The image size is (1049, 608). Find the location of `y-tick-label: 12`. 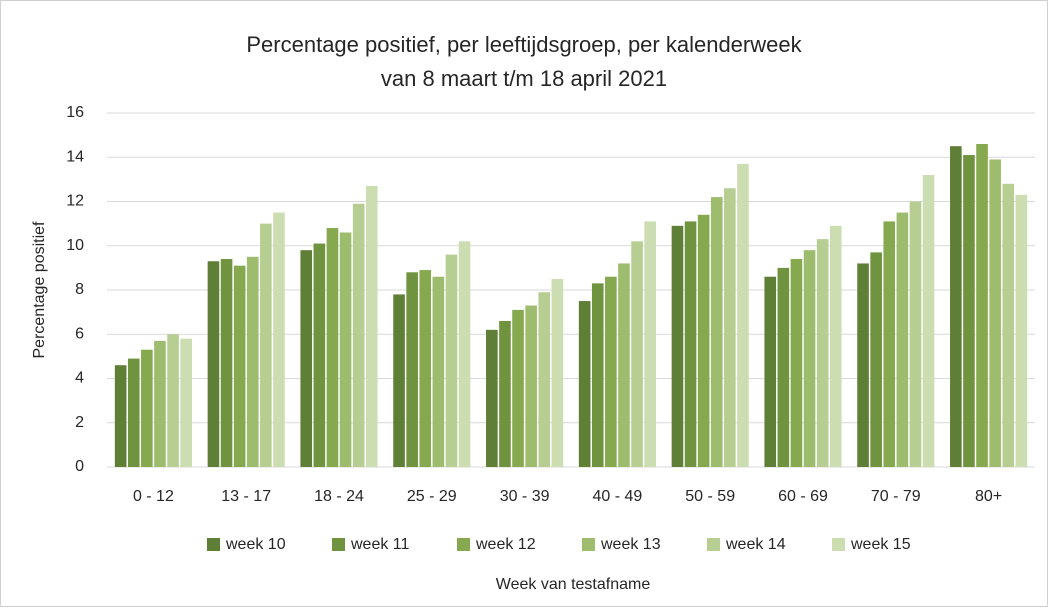

y-tick-label: 12 is located at coordinates (75, 201).